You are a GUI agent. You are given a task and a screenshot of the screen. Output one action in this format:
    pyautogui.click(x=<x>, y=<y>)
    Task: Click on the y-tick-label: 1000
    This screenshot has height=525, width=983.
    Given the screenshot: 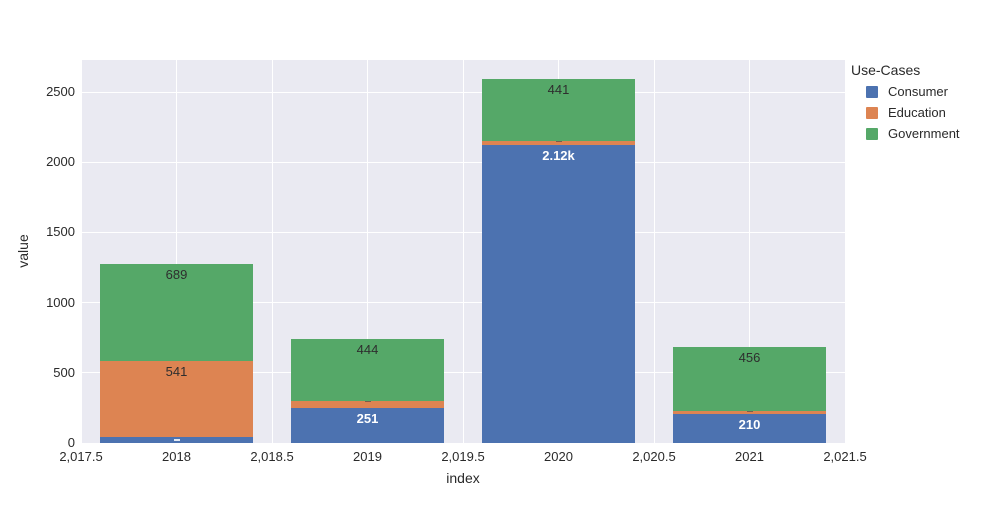 What is the action you would take?
    pyautogui.click(x=60, y=302)
    